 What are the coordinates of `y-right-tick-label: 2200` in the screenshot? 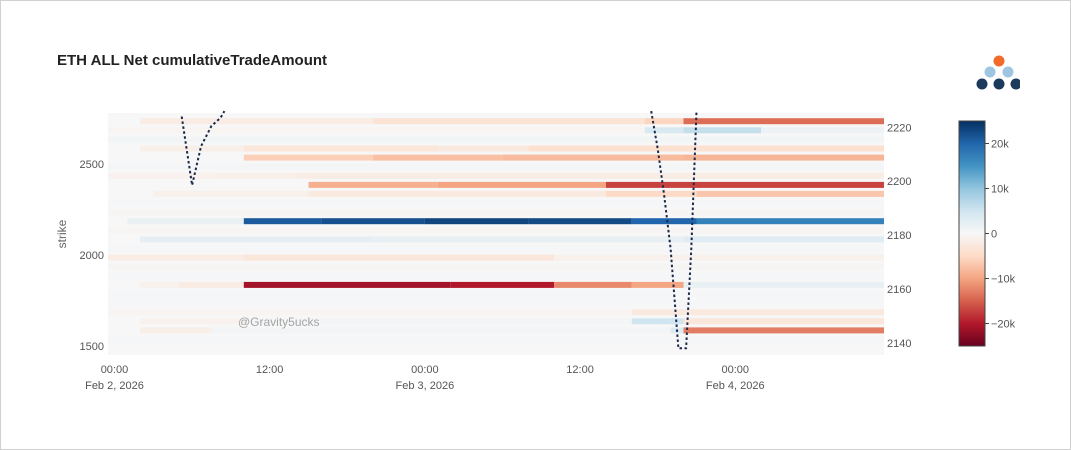 It's located at (899, 182).